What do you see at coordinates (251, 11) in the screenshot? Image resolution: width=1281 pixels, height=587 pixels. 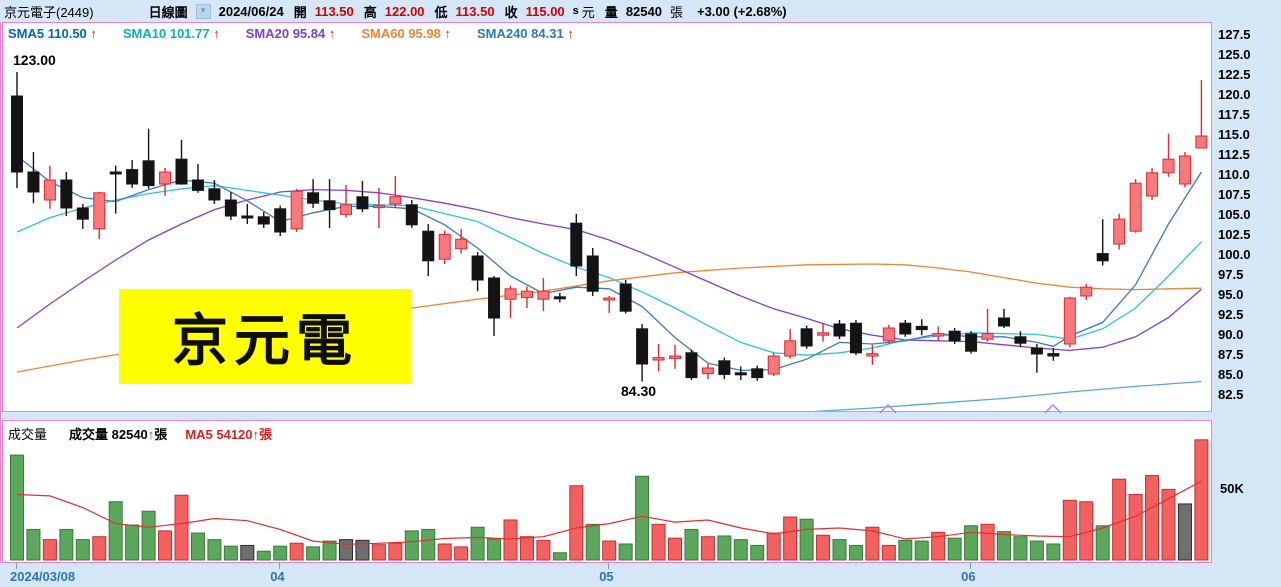 I see `date-value: 2024/06/24` at bounding box center [251, 11].